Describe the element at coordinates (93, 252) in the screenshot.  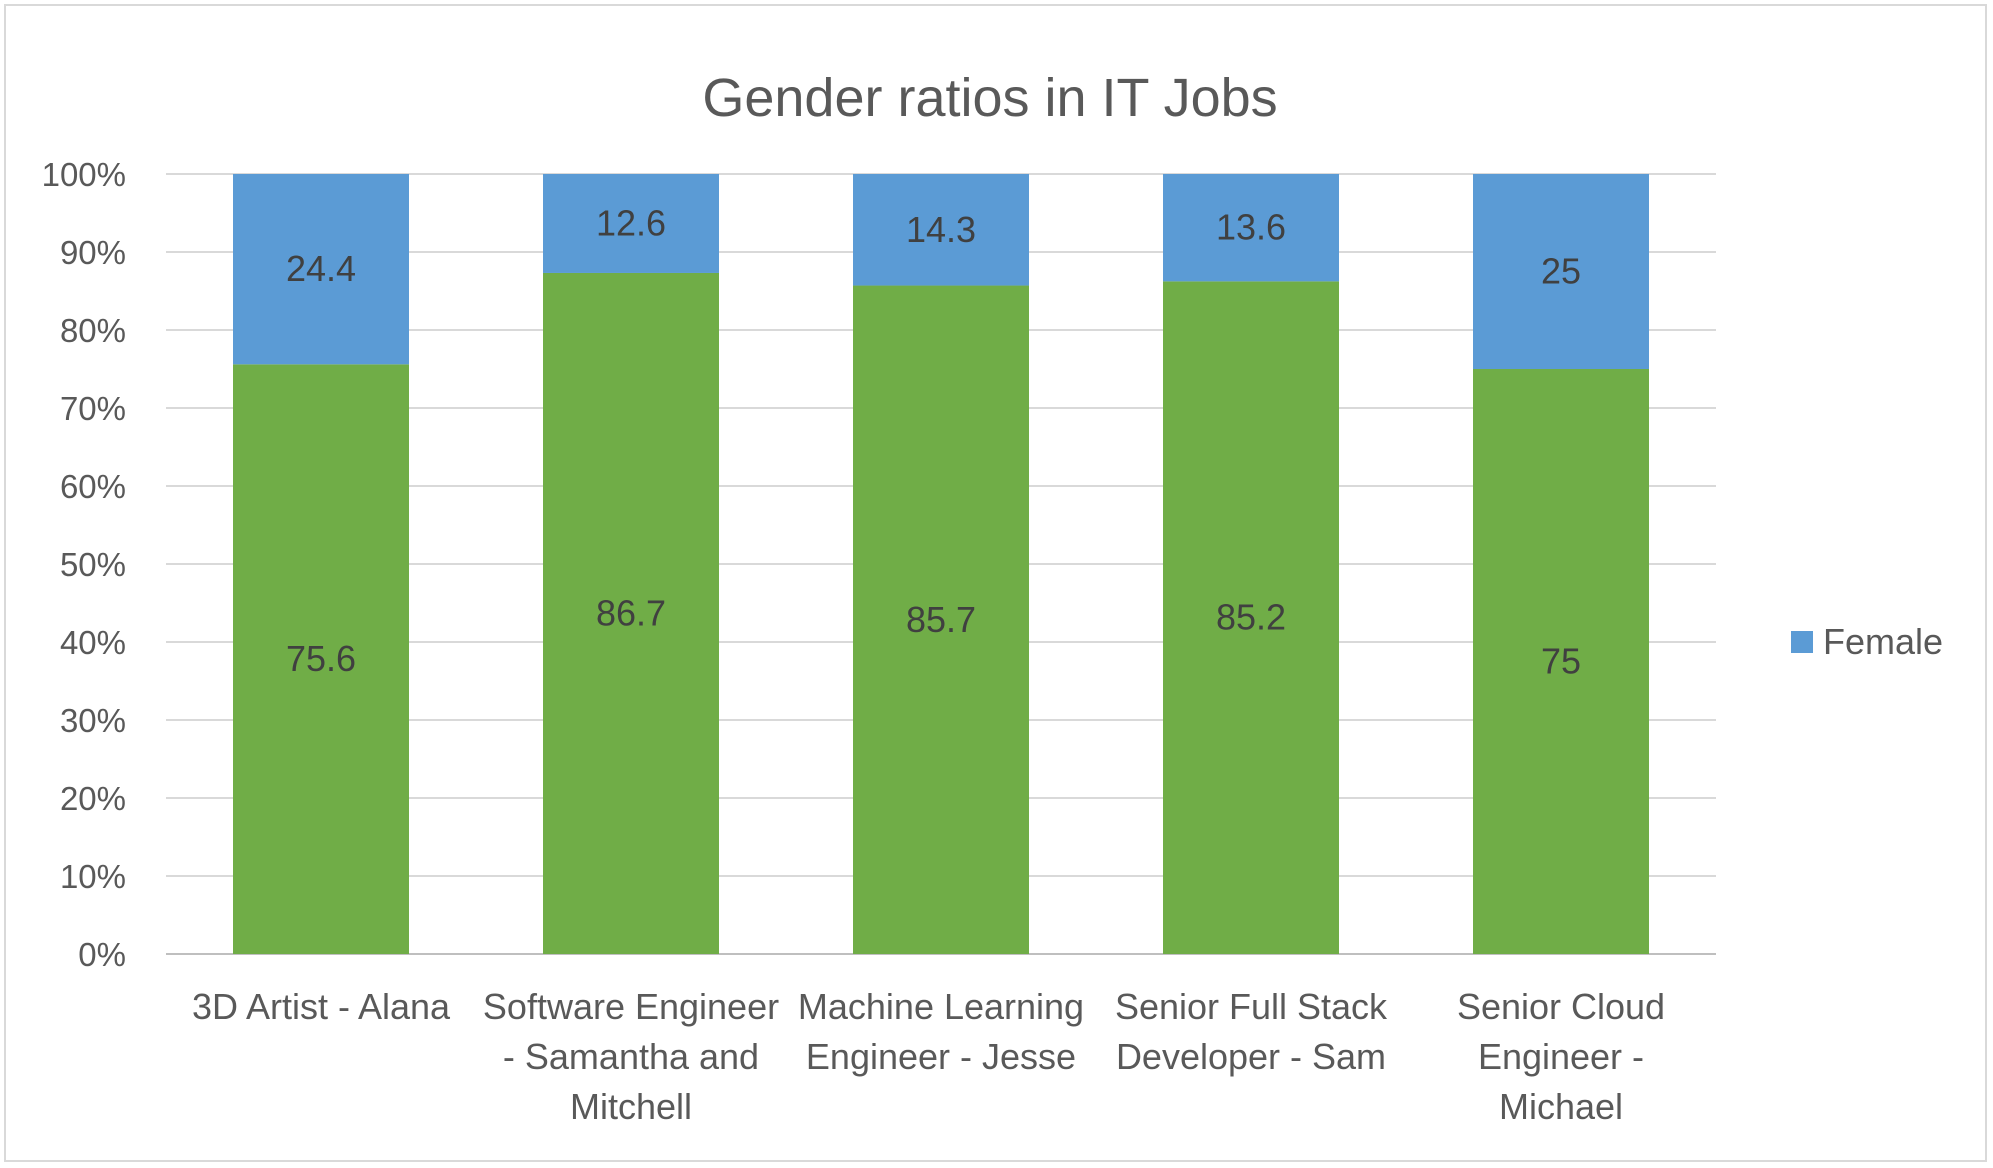
I see `y-tick-label: 90%` at that location.